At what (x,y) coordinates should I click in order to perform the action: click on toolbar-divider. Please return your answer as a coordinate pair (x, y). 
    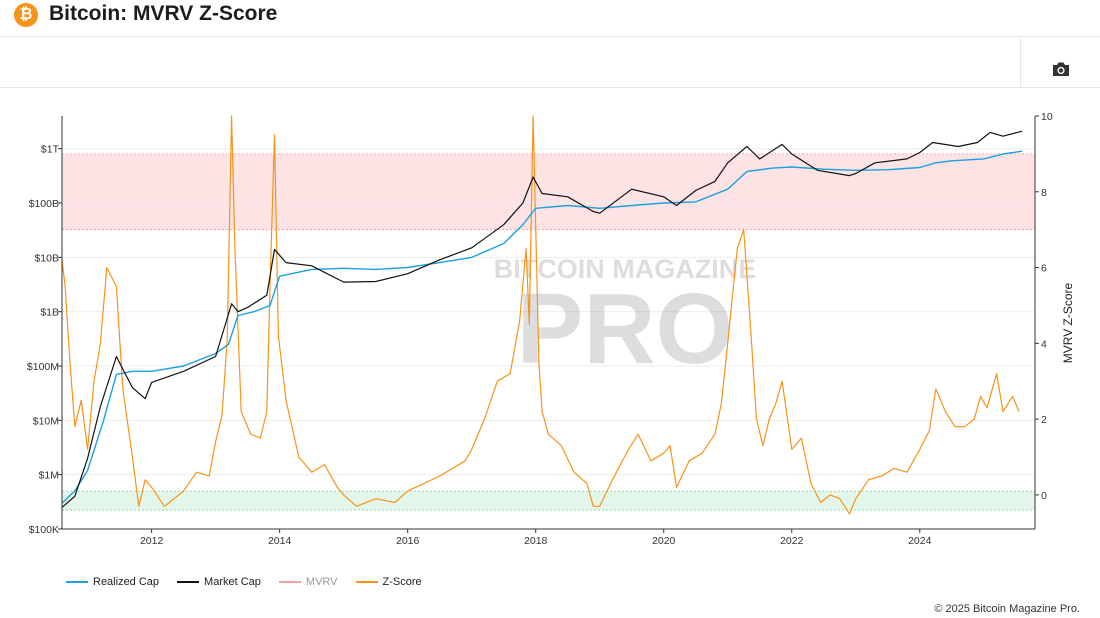
    Looking at the image, I should click on (1020, 62).